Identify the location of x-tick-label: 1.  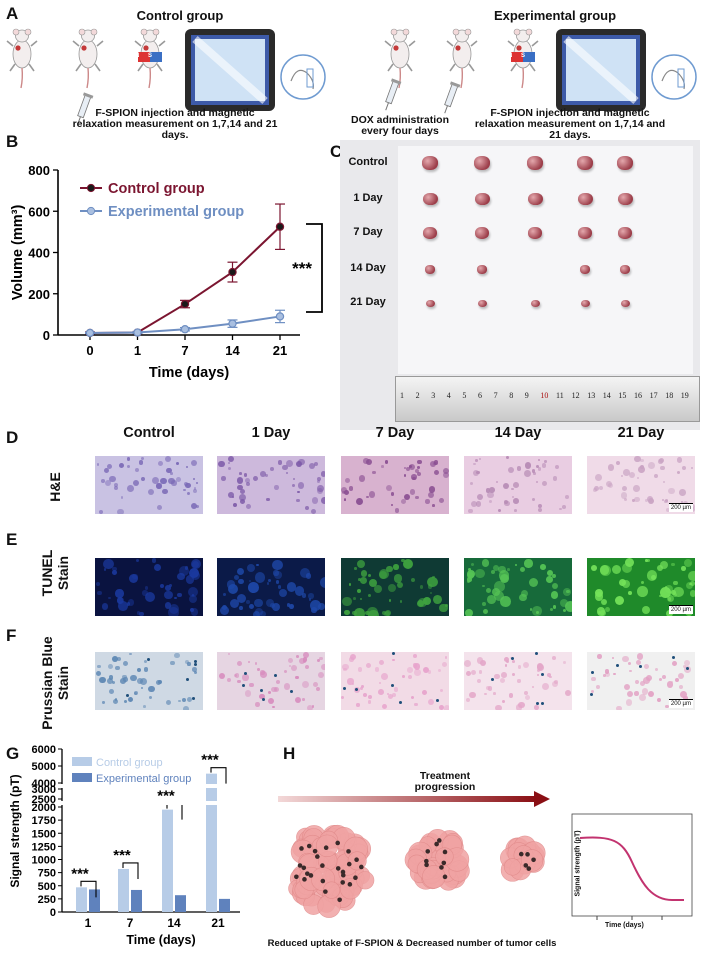
(137, 350).